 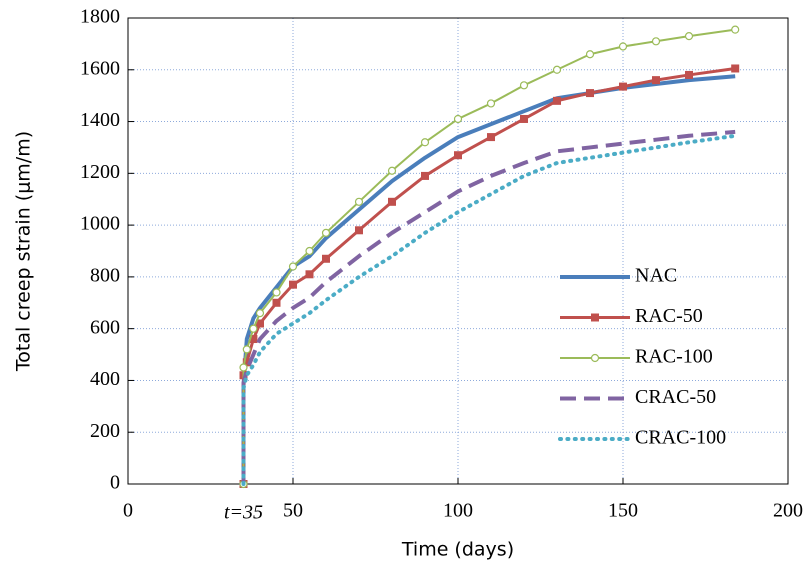 What do you see at coordinates (293, 511) in the screenshot?
I see `x-tick-label: 50` at bounding box center [293, 511].